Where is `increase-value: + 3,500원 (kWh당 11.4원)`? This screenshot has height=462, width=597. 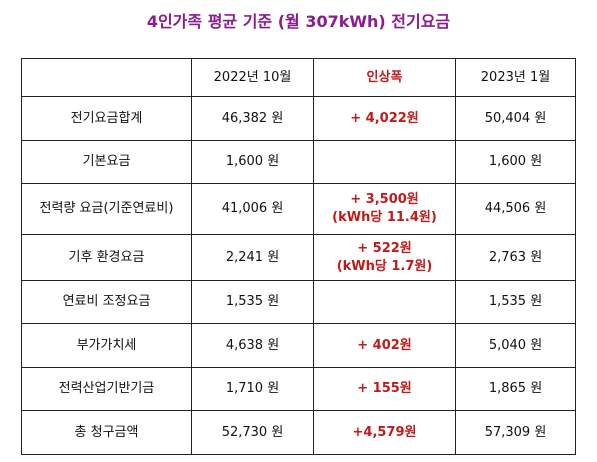 increase-value: + 3,500원 (kWh당 11.4원) is located at coordinates (384, 209).